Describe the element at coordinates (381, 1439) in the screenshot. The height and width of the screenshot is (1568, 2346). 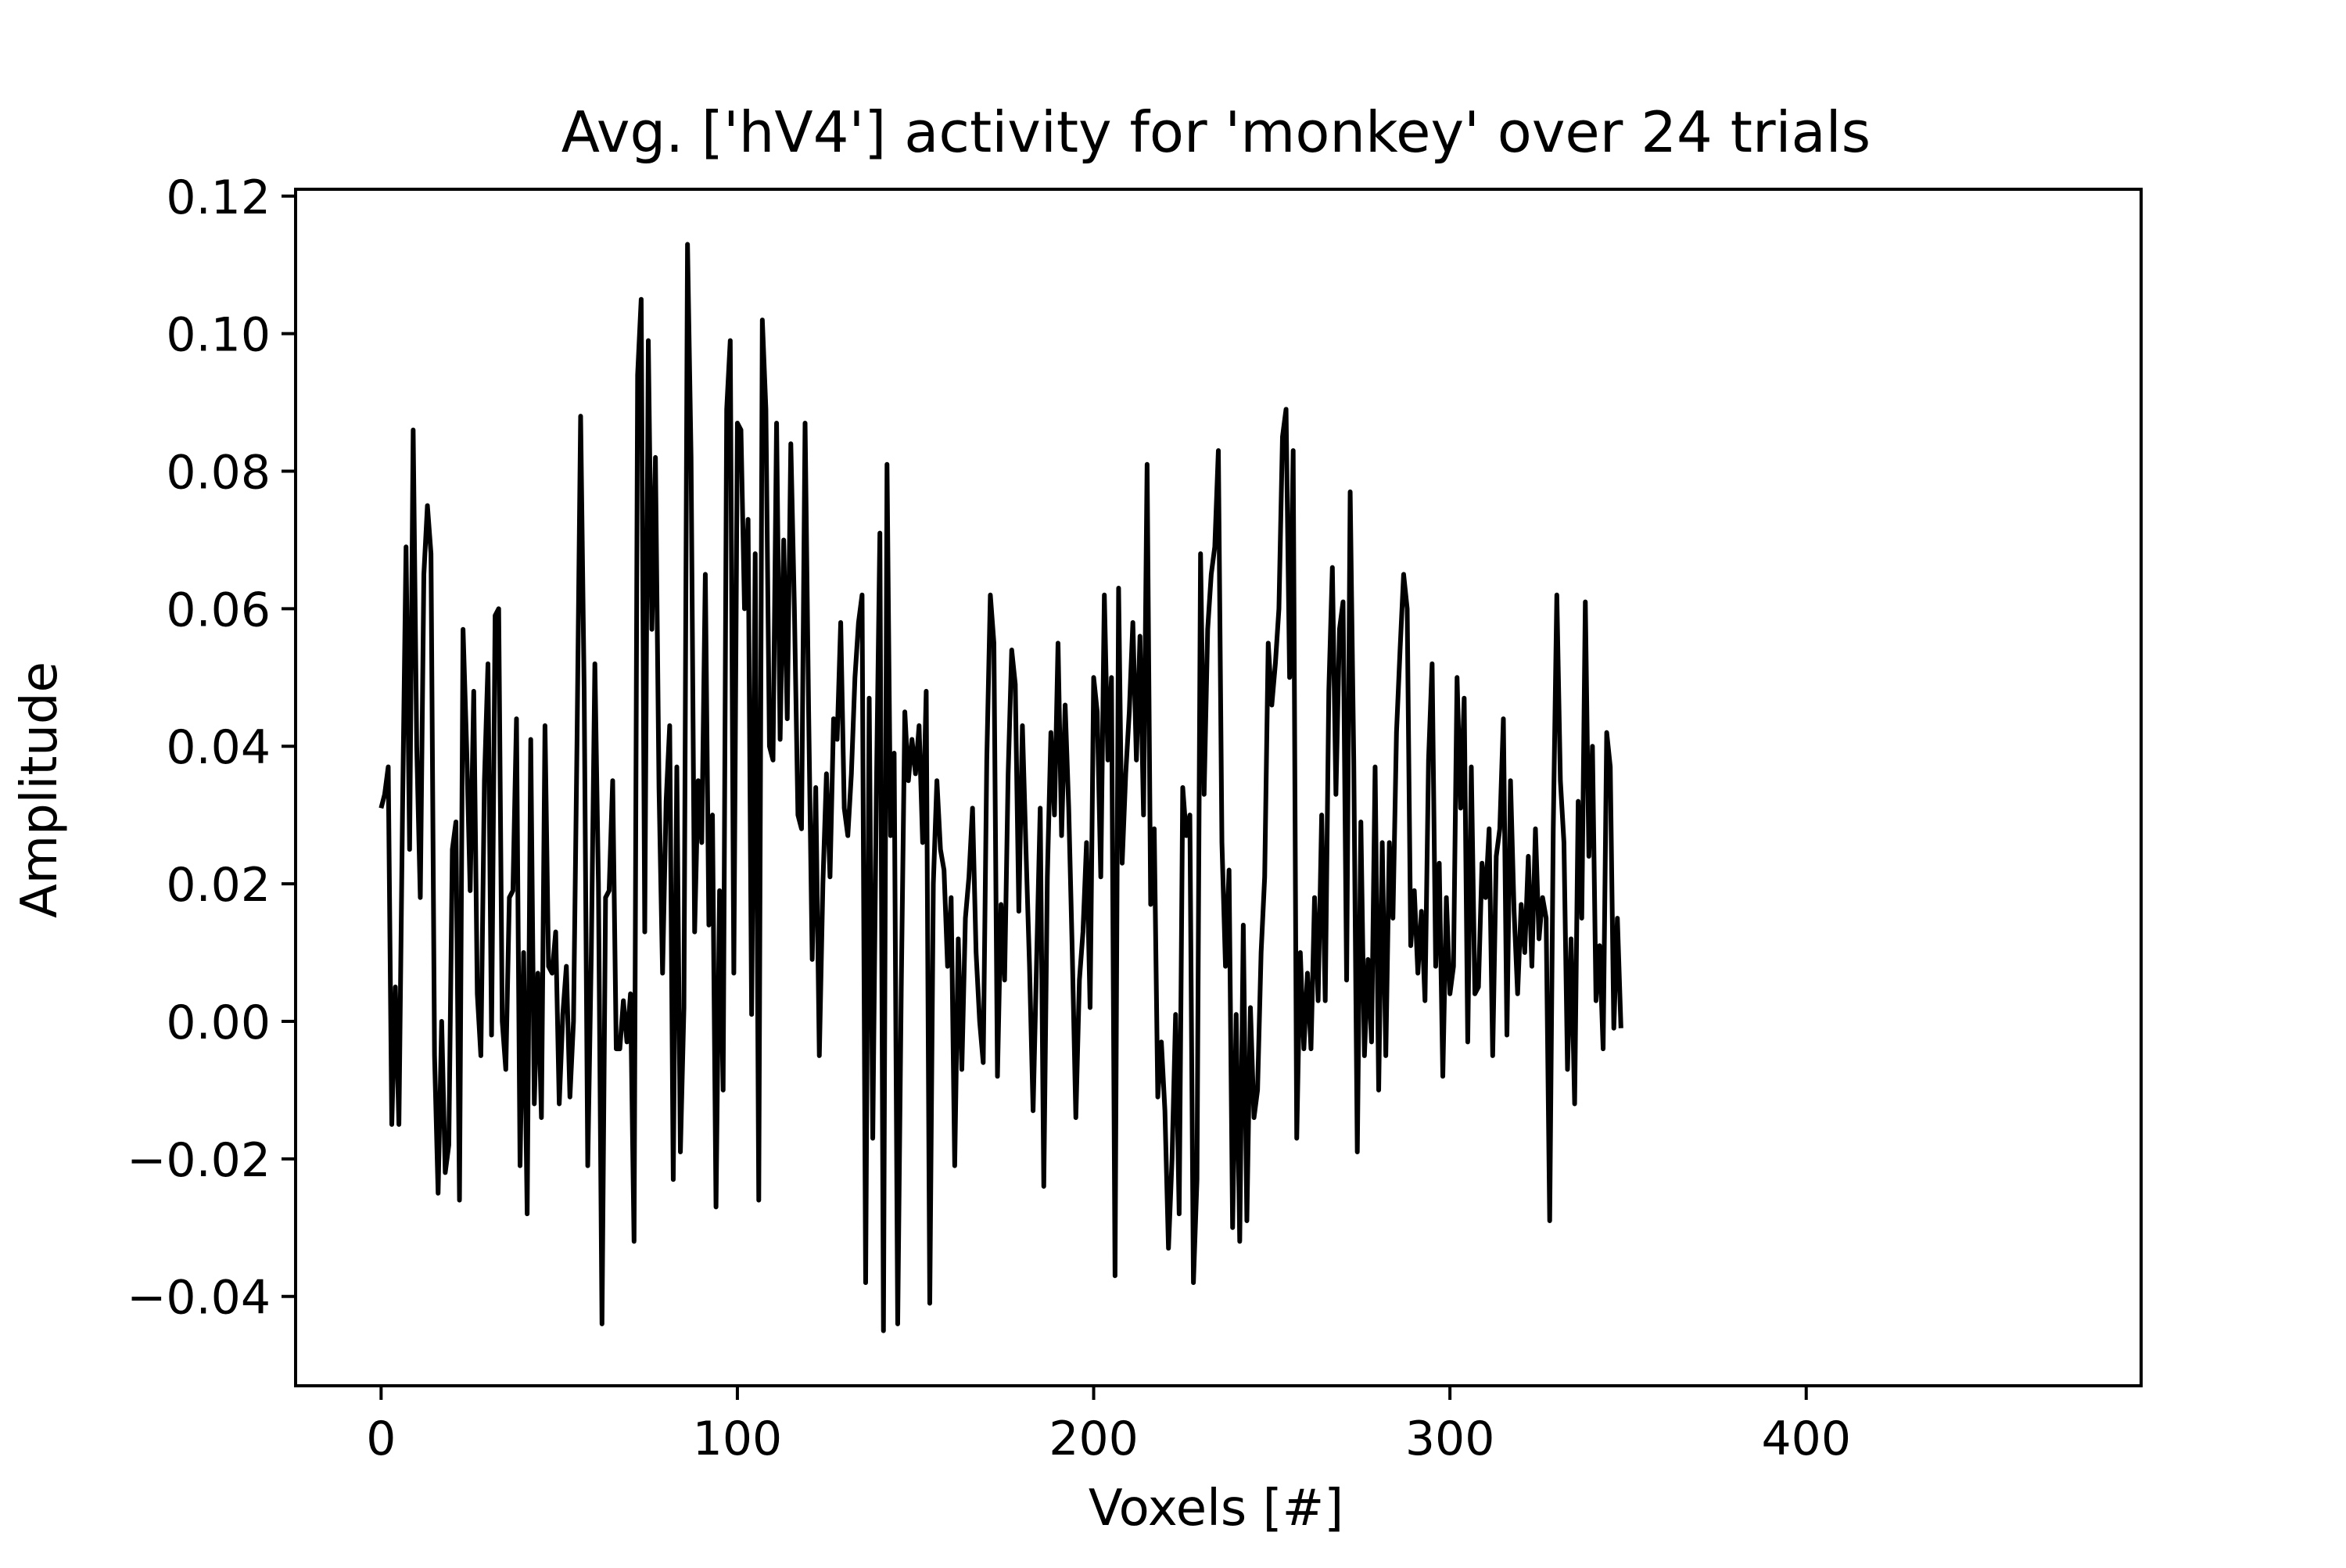
I see `x-tick-label: 0` at that location.